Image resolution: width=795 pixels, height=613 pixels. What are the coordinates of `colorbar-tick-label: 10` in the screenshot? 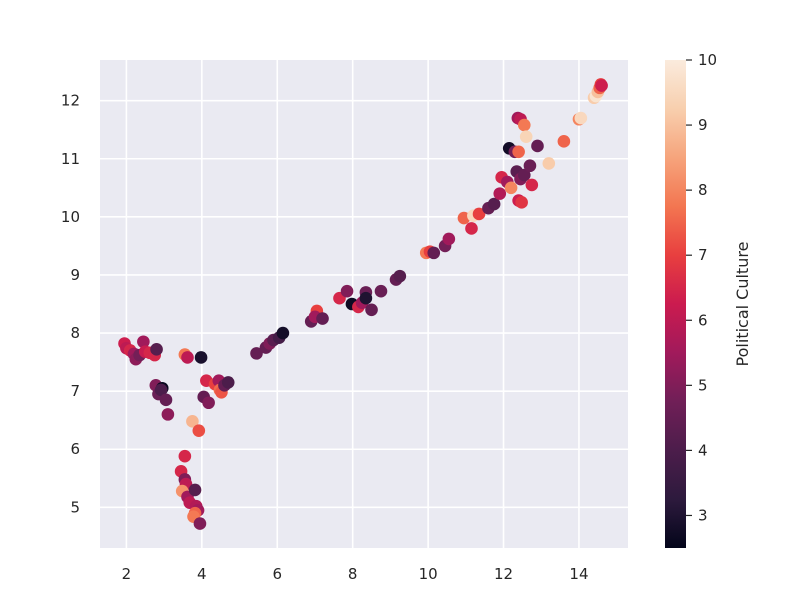 It's located at (707, 60).